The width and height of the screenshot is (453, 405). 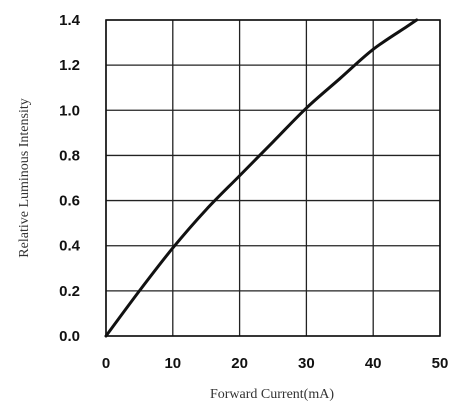 What do you see at coordinates (306, 363) in the screenshot?
I see `x-tick-label: 30` at bounding box center [306, 363].